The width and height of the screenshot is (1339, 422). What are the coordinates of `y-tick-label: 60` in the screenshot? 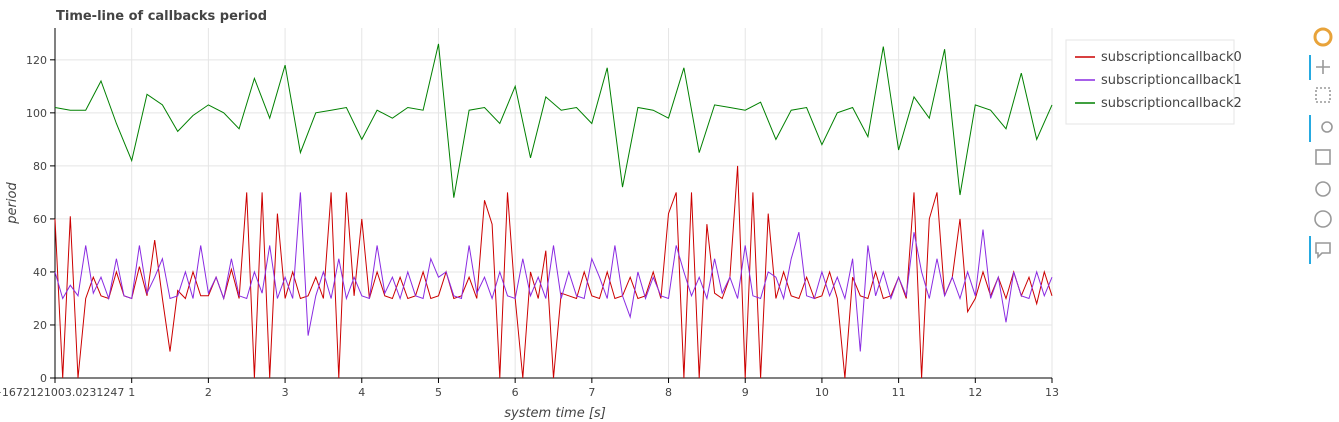 It's located at (40, 219).